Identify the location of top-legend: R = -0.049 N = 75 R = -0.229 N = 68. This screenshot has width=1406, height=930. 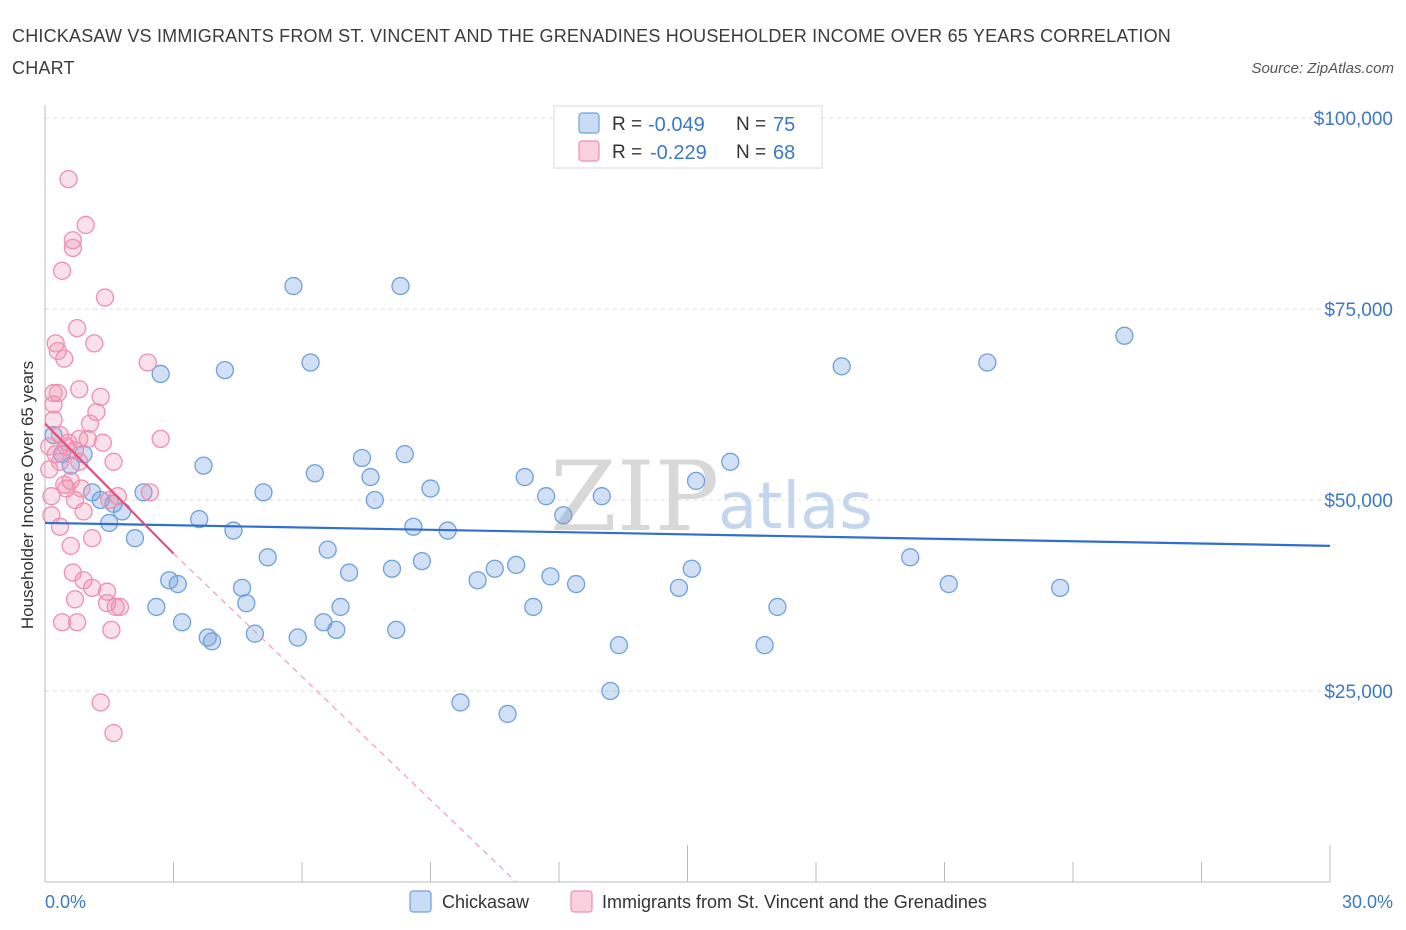
(688, 137).